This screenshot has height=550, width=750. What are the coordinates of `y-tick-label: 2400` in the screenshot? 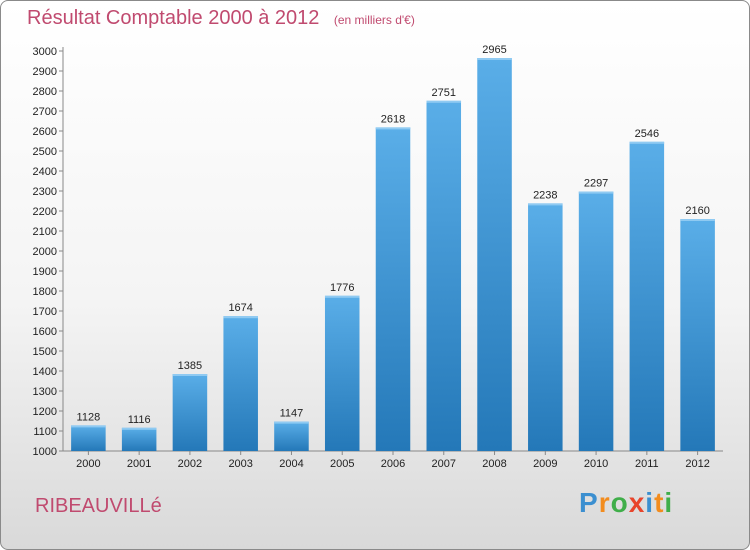 It's located at (45, 172).